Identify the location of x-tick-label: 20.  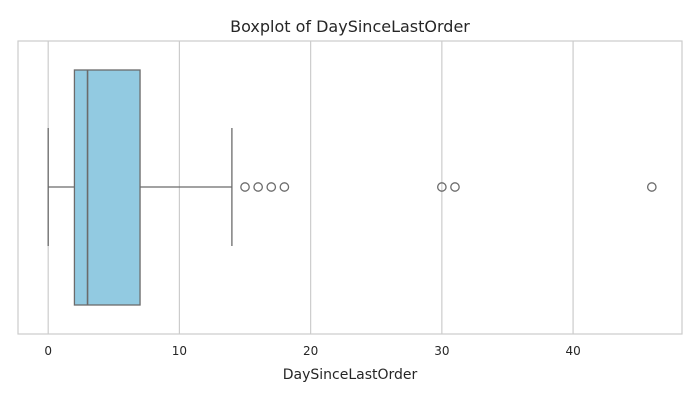
(310, 351).